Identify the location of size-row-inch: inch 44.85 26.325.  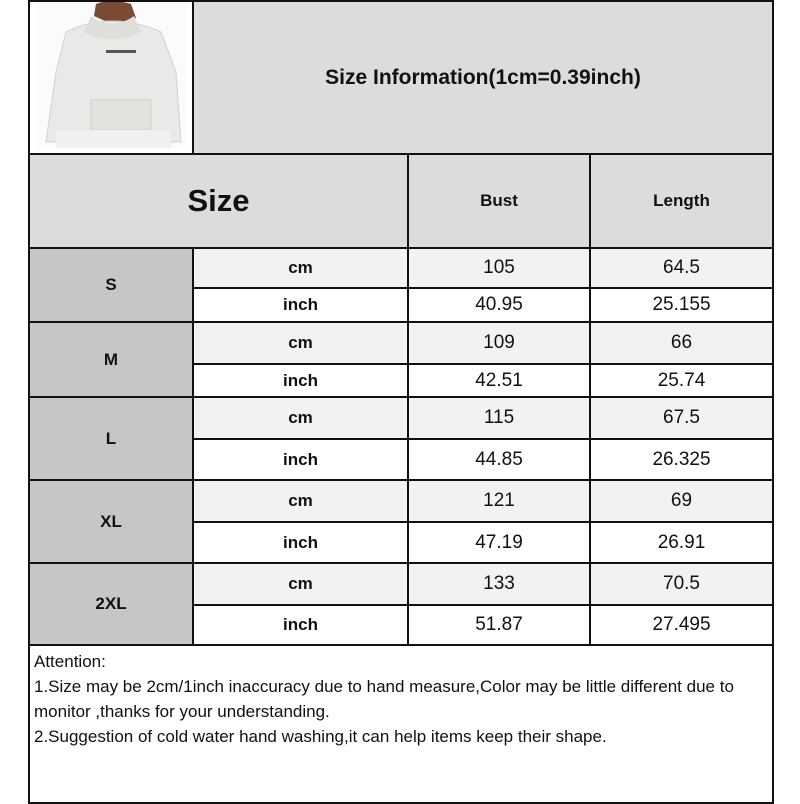
(401, 459).